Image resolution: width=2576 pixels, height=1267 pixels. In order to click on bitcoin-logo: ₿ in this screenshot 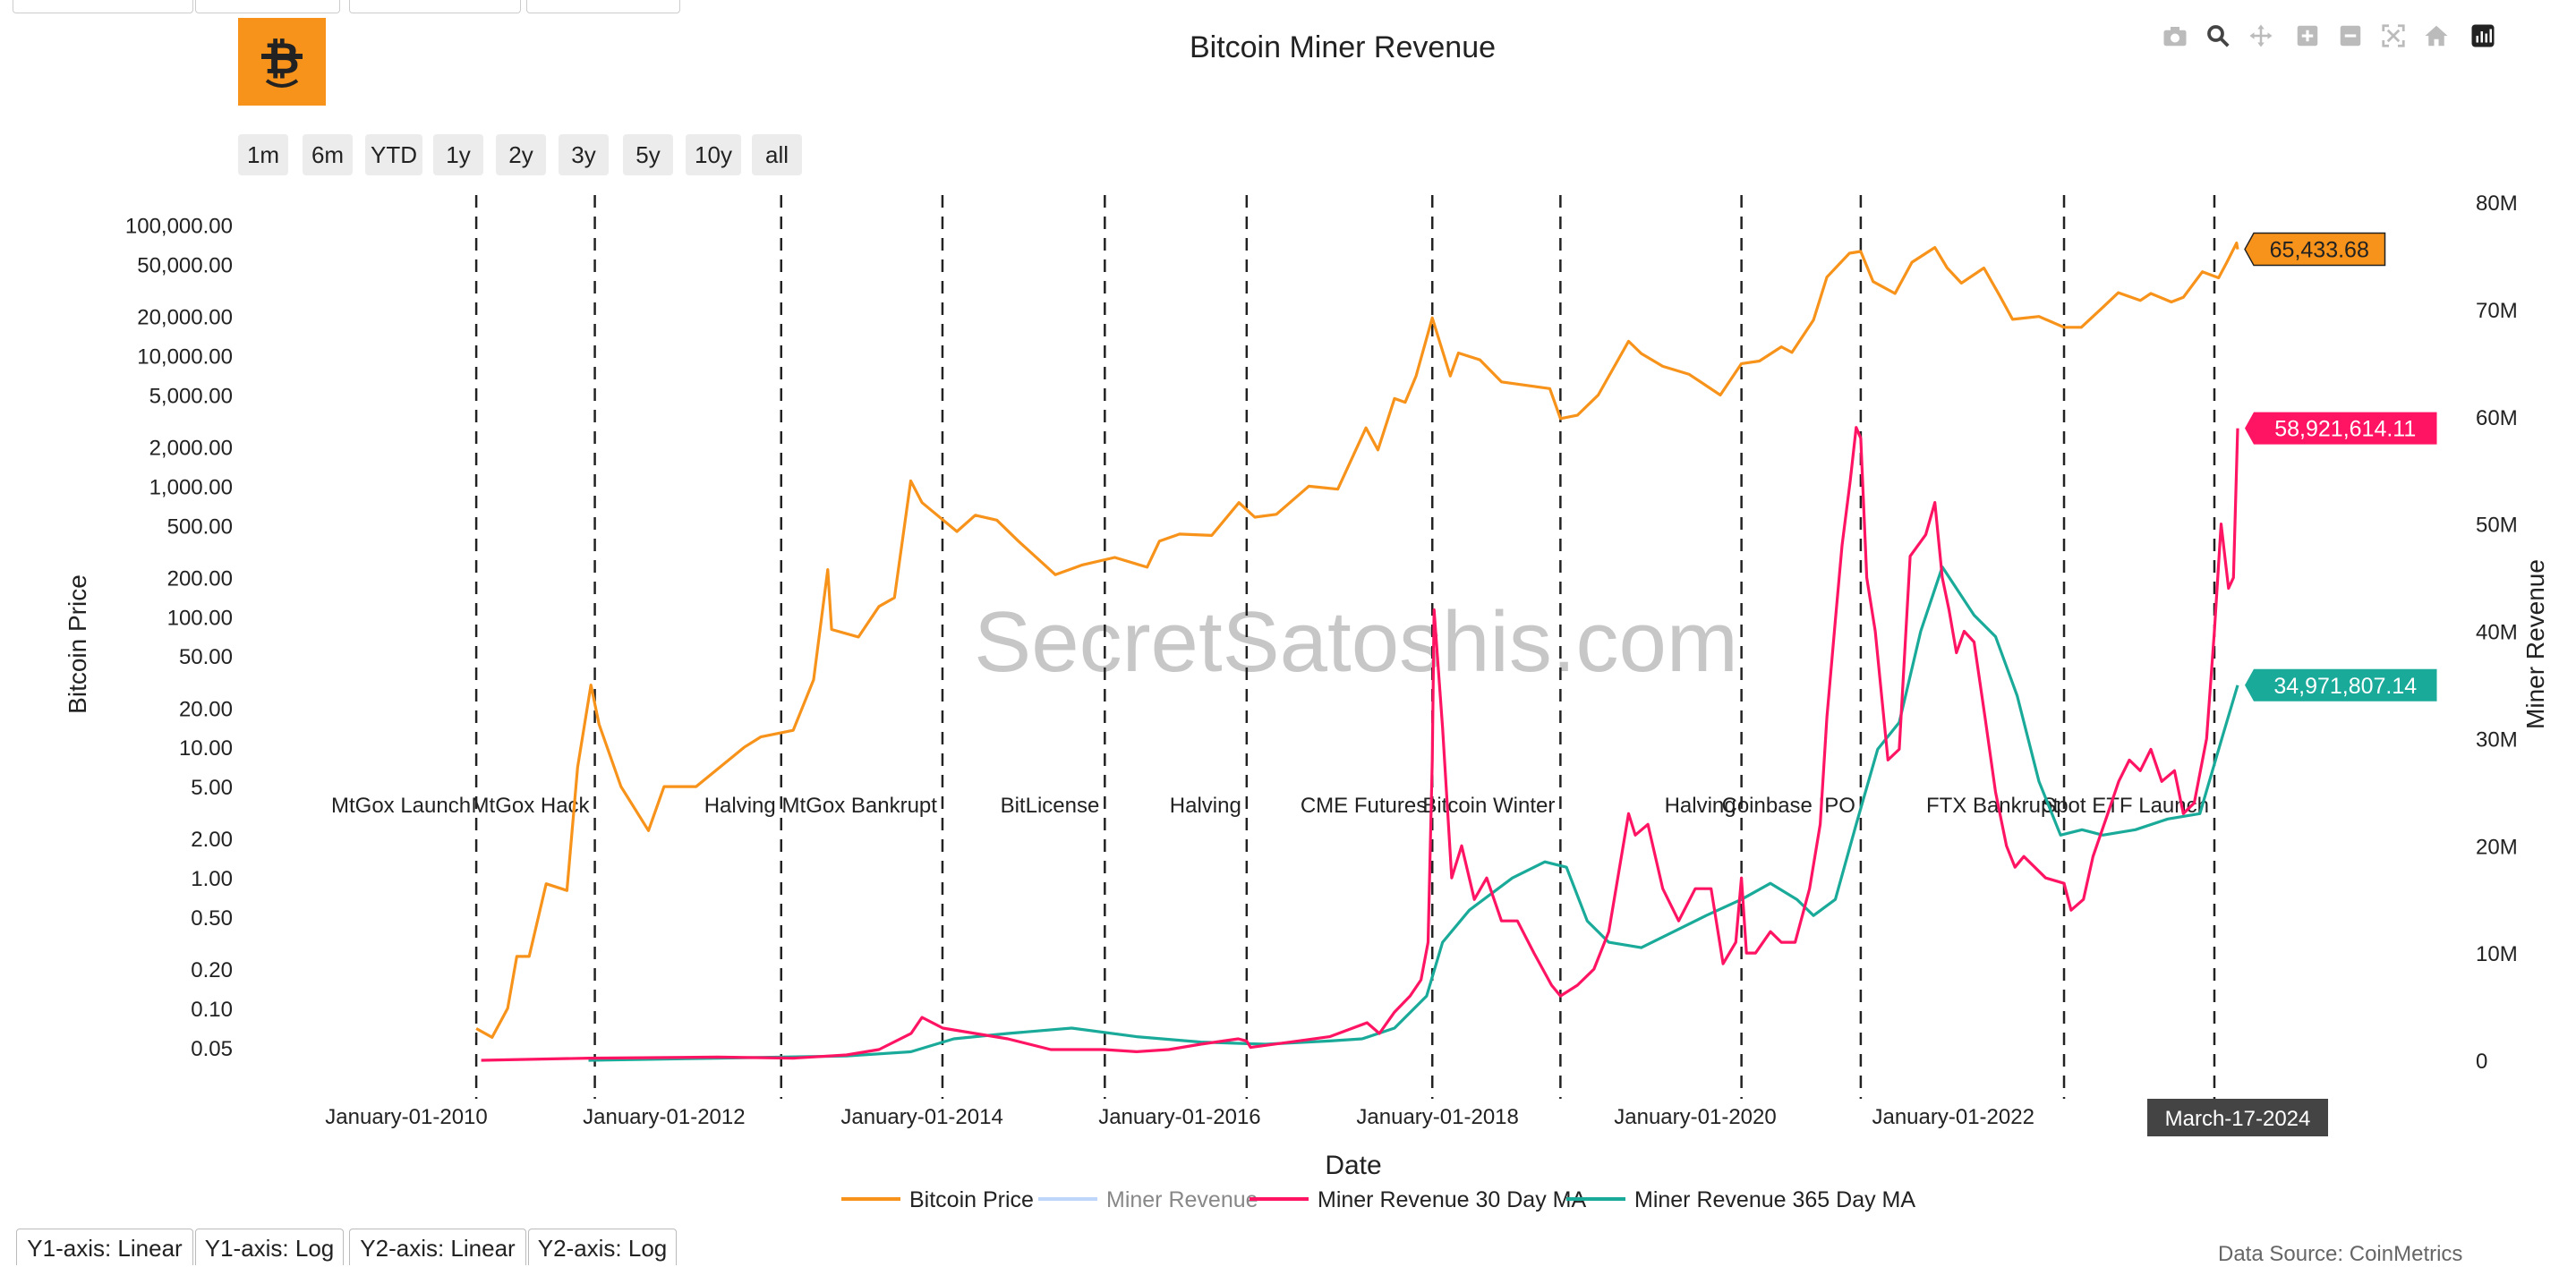, I will do `click(282, 62)`.